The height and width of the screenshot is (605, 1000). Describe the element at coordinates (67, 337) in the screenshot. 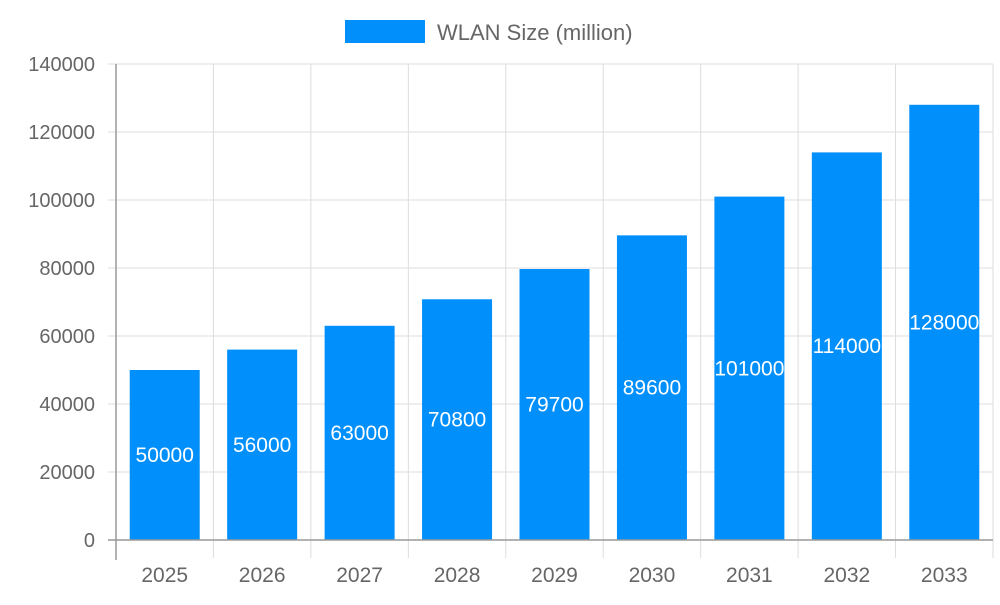

I see `y-tick-label: 60000` at that location.